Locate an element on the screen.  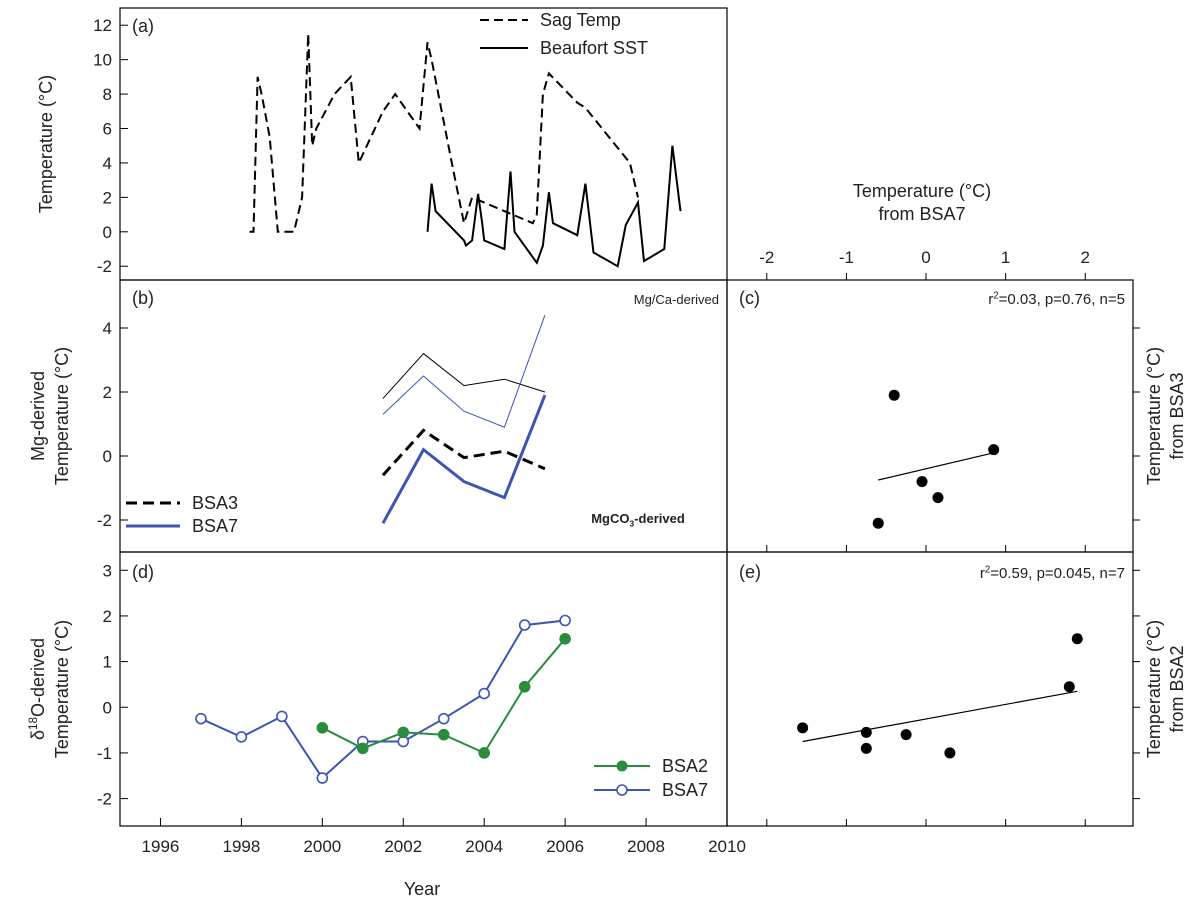
panel-b-annotation-mgco3-part-0: MgCO is located at coordinates (610, 518).